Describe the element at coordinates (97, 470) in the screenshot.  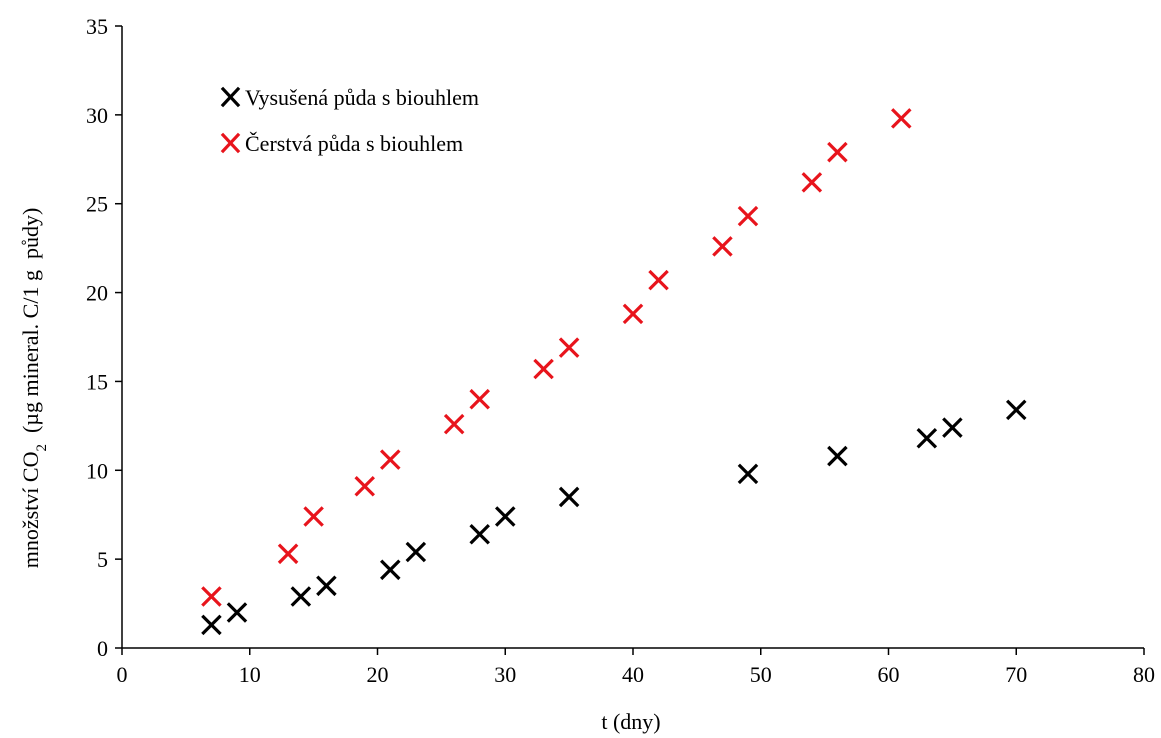
I see `y-tick-label: 10` at that location.